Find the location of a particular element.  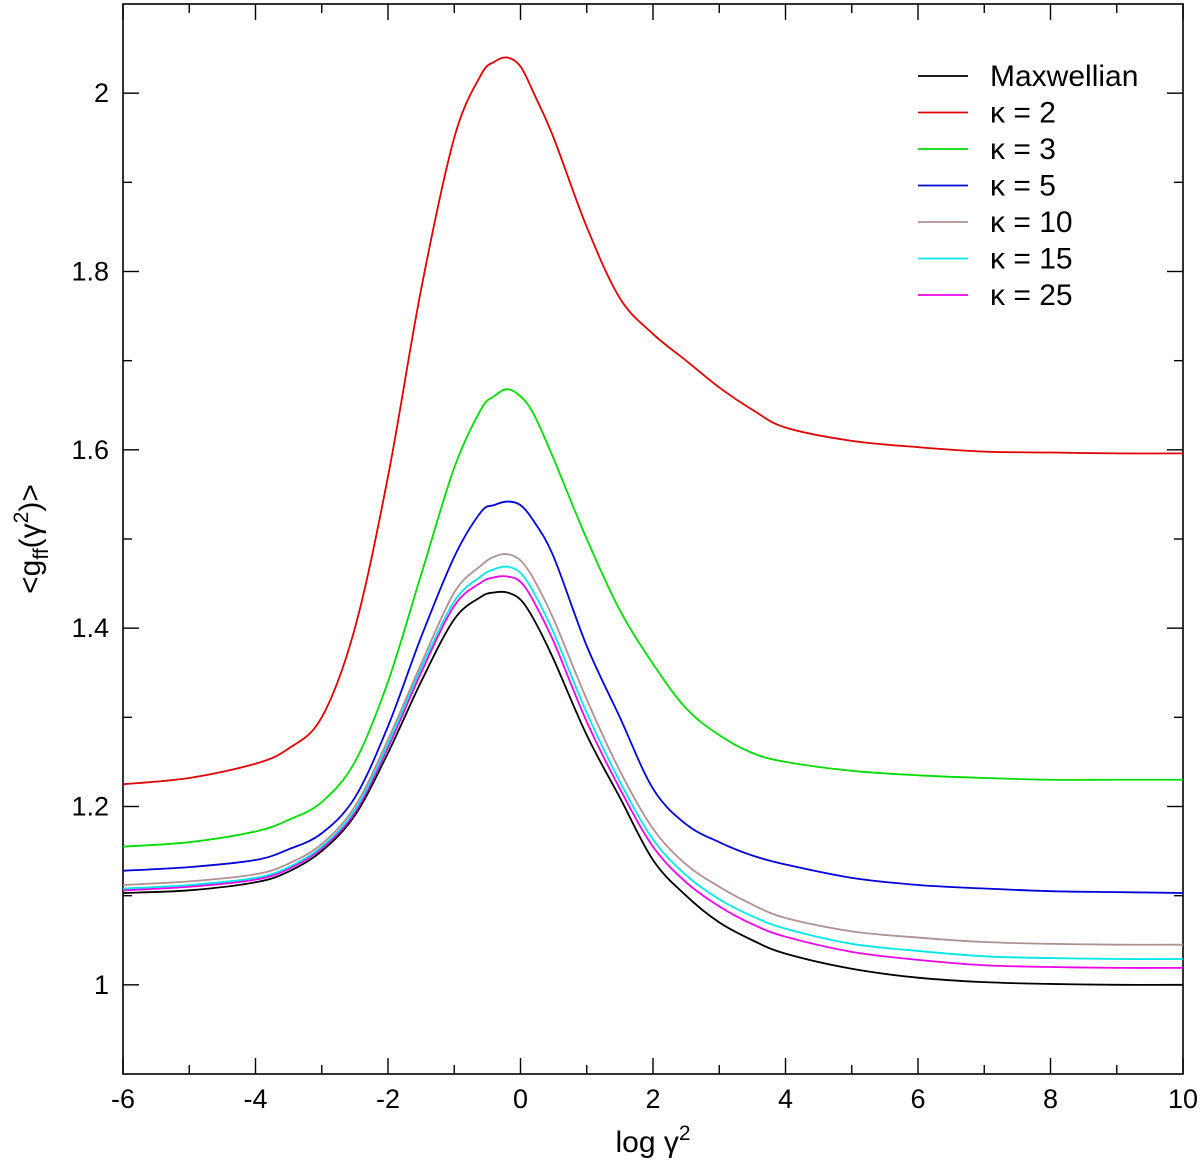

x-tick-label: 0 is located at coordinates (520, 1099).